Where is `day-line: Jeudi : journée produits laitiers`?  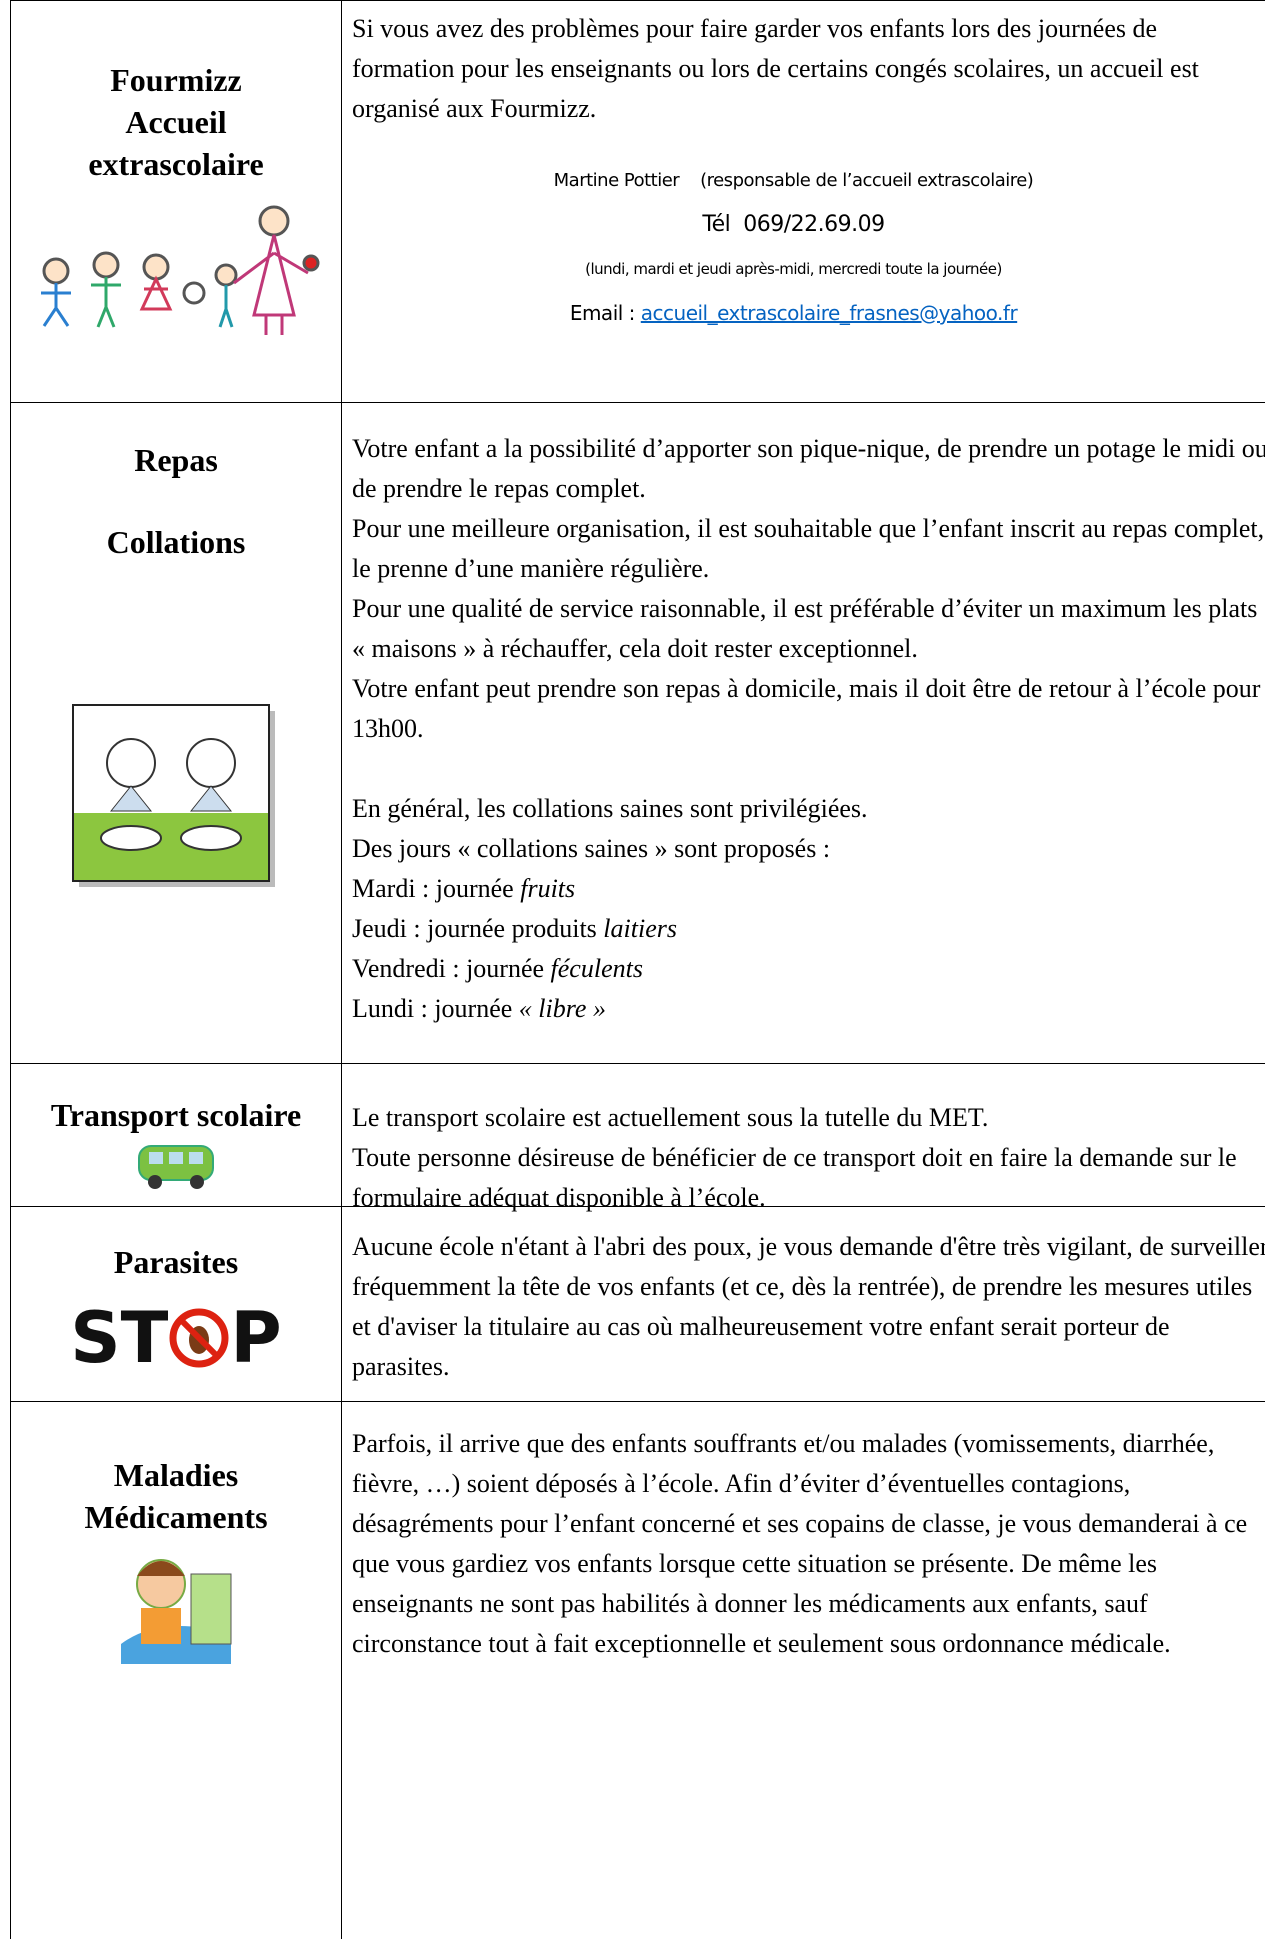
day-line: Jeudi : journée produits laitiers is located at coordinates (808, 929).